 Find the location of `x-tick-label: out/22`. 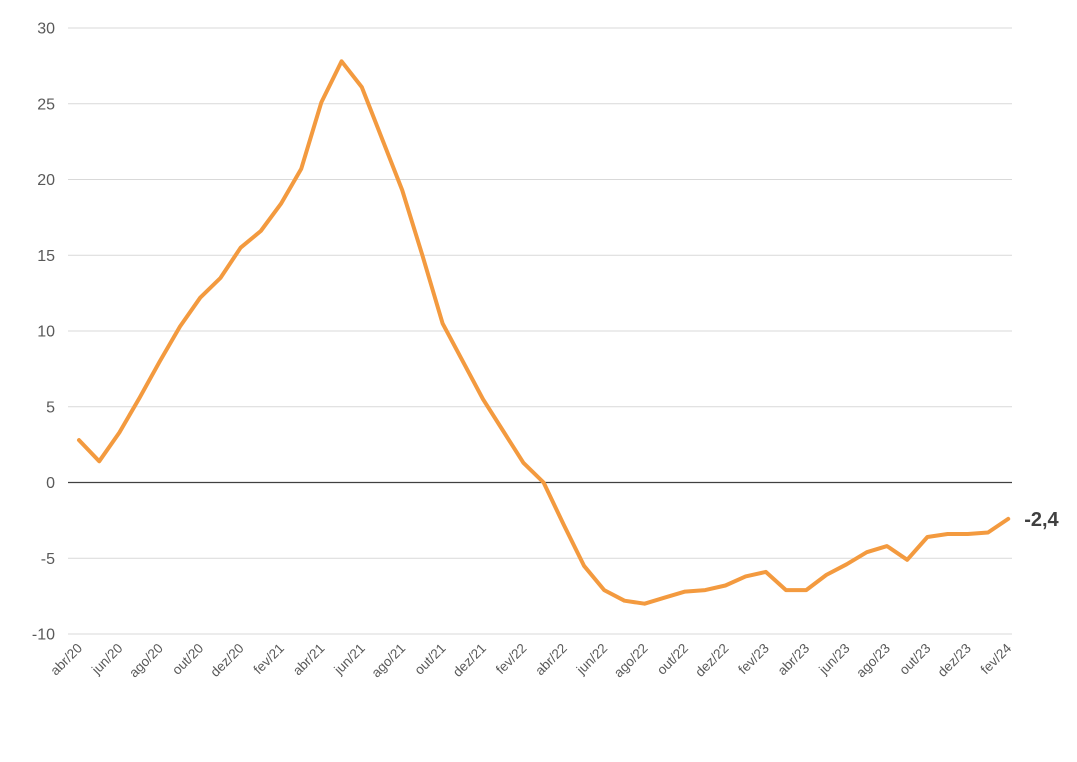

x-tick-label: out/22 is located at coordinates (672, 659).